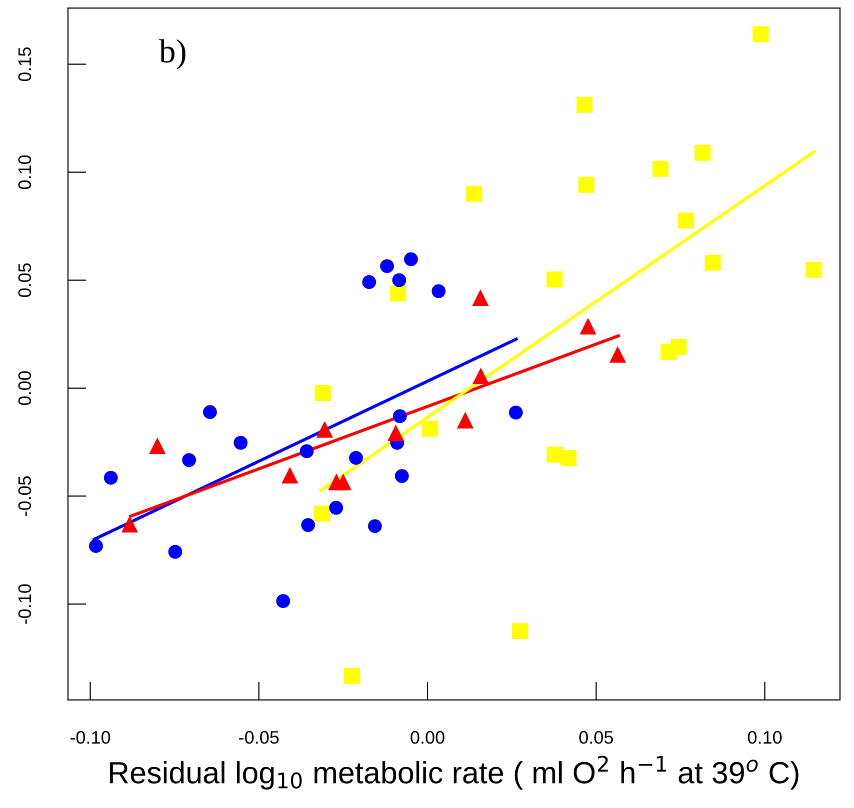 This screenshot has height=808, width=854. Describe the element at coordinates (25, 64) in the screenshot. I see `y-tick-label: 0.15` at that location.